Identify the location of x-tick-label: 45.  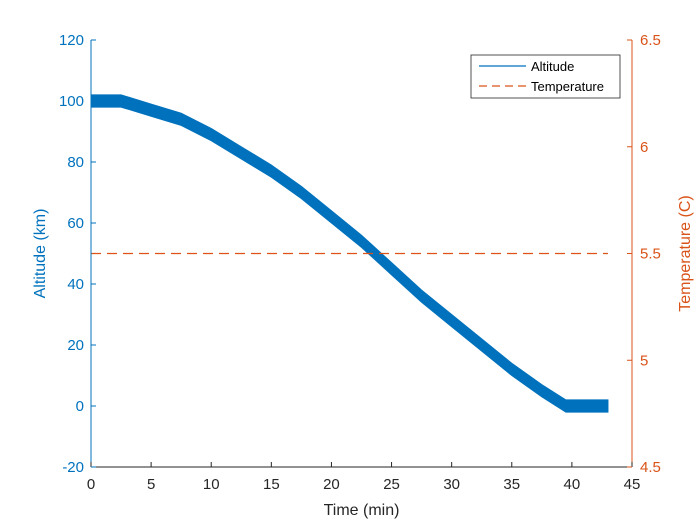
(632, 484).